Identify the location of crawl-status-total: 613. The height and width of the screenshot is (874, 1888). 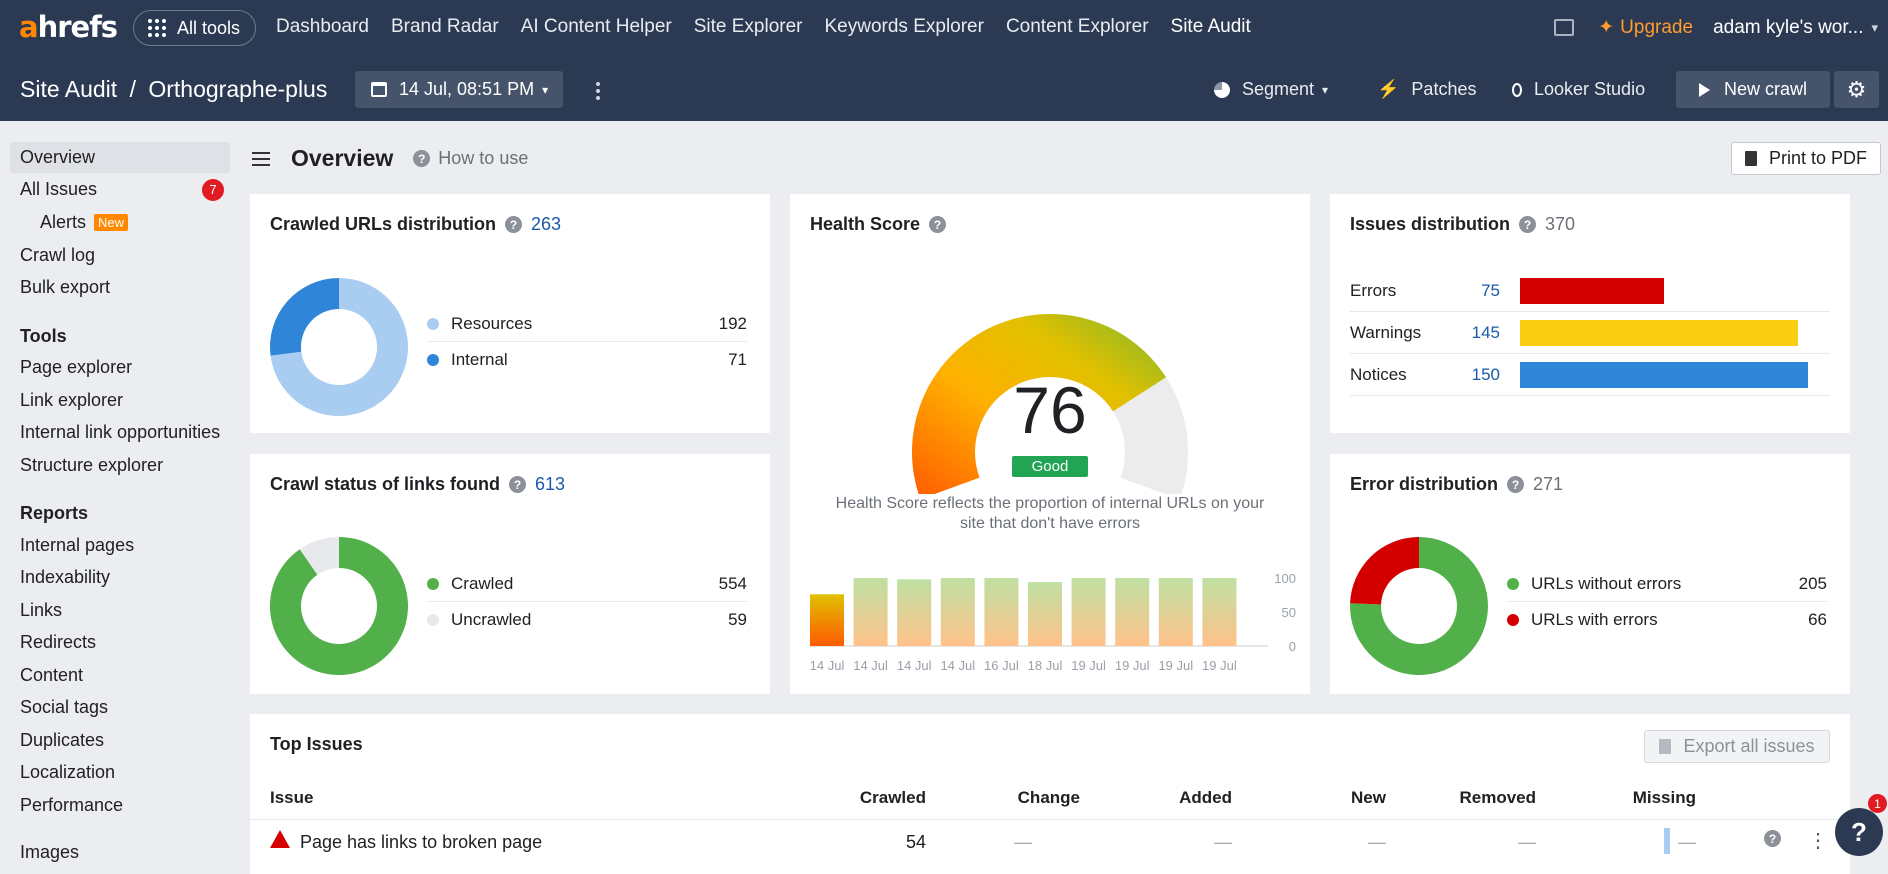
(550, 484).